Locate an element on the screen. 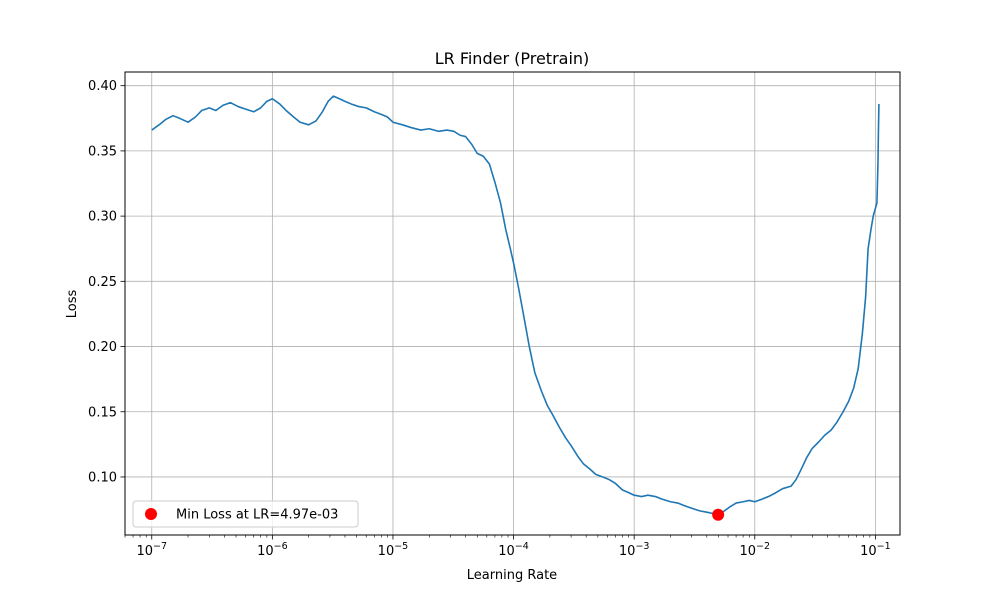 The image size is (1000, 600). x-tick-label: 10⁻¹ is located at coordinates (875, 550).